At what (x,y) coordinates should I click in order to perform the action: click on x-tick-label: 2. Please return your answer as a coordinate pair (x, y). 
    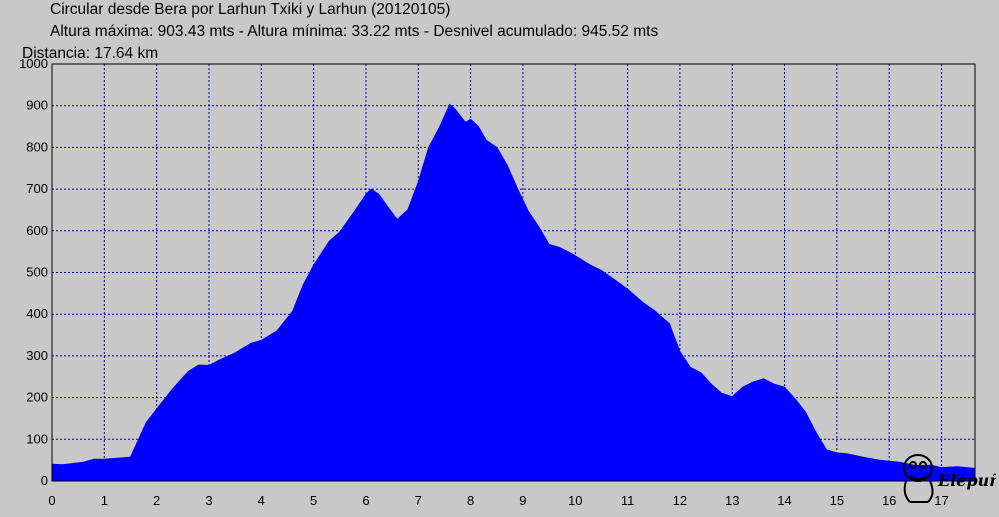
    Looking at the image, I should click on (156, 500).